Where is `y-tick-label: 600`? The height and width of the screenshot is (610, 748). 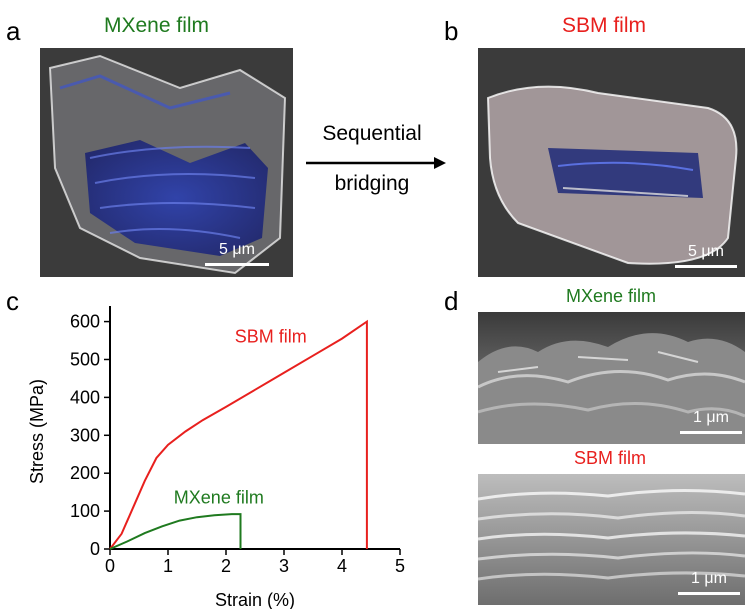
y-tick-label: 600 is located at coordinates (85, 322).